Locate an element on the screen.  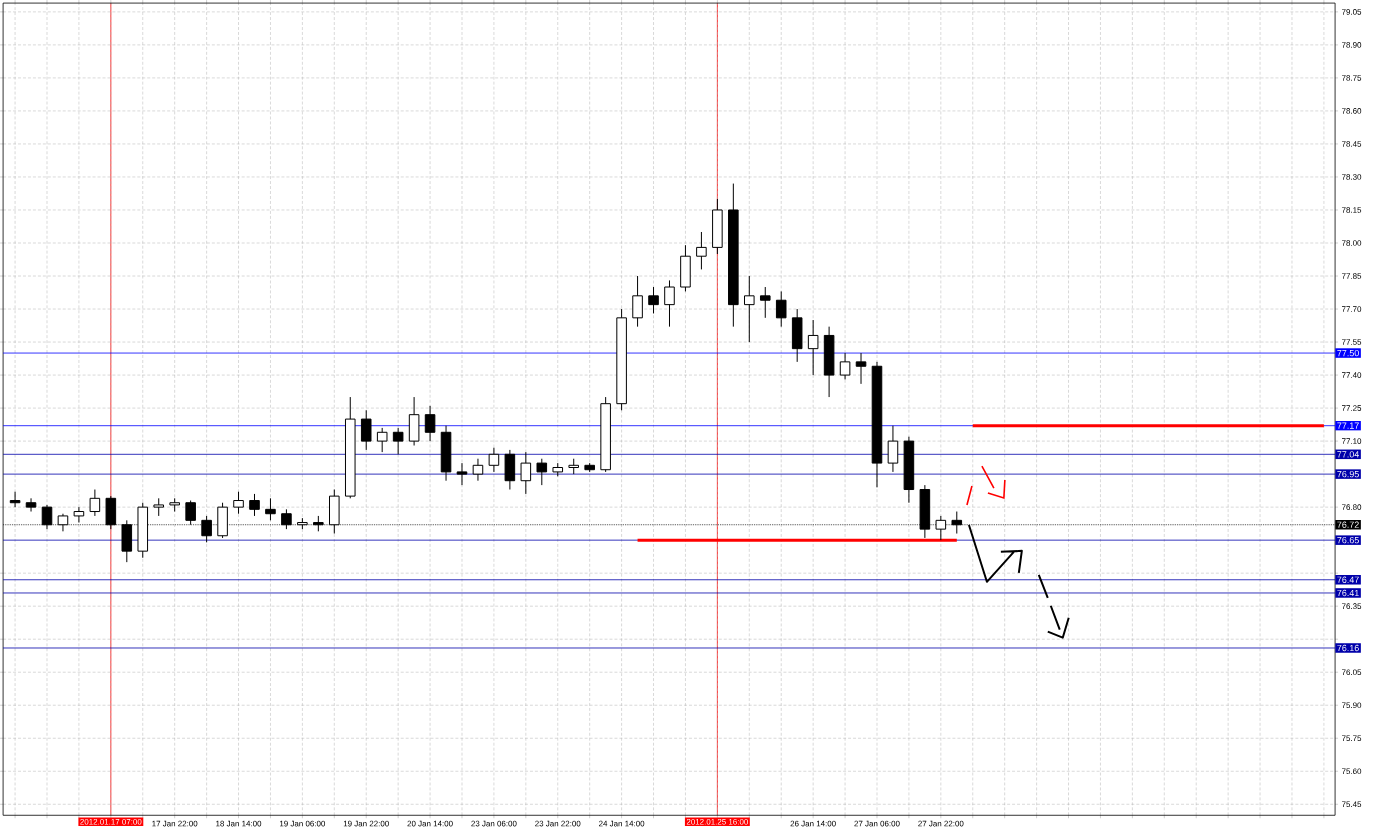
ref-line-label: 76.16 is located at coordinates (1348, 648).